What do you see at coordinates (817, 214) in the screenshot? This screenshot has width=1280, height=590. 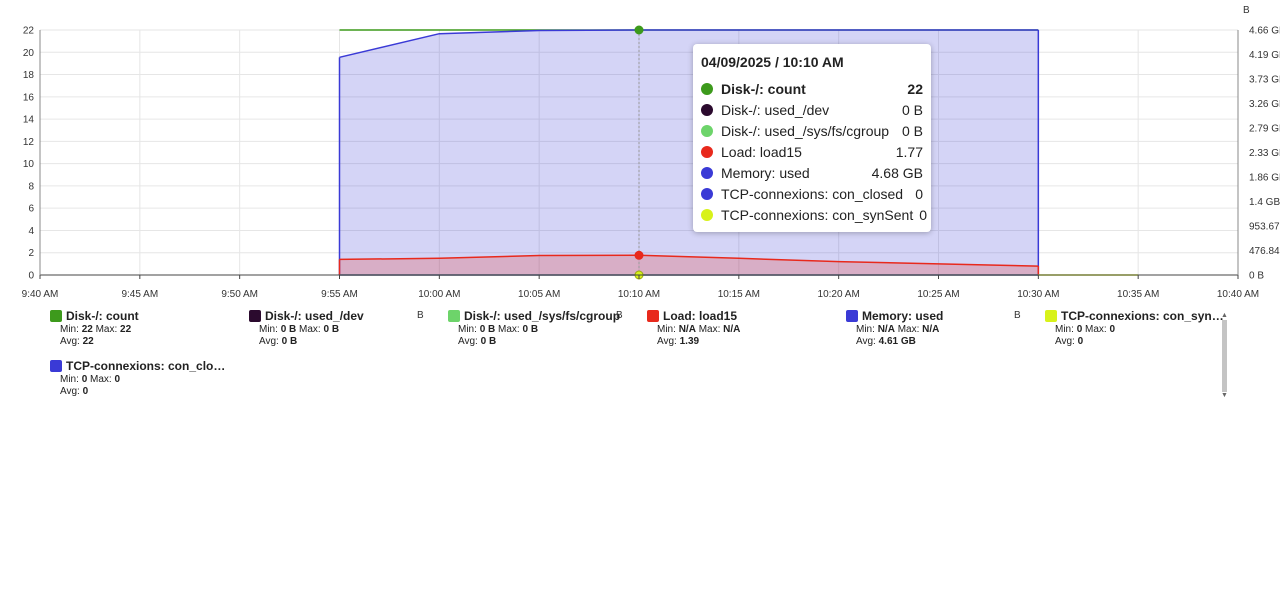 I see `tooltip-series-name: TCP-connexions: con_synSent` at bounding box center [817, 214].